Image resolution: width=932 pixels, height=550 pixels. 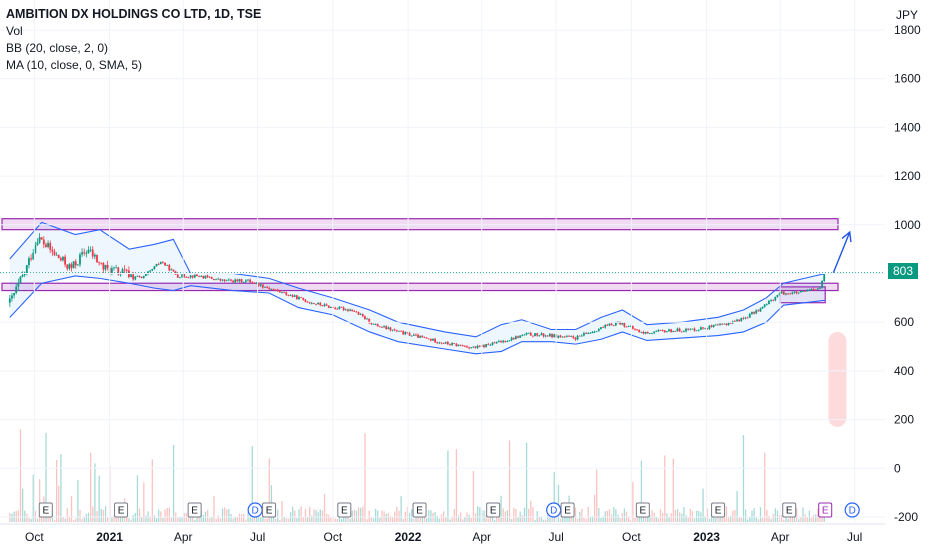 I want to click on y-tick-label: 200, so click(x=904, y=420).